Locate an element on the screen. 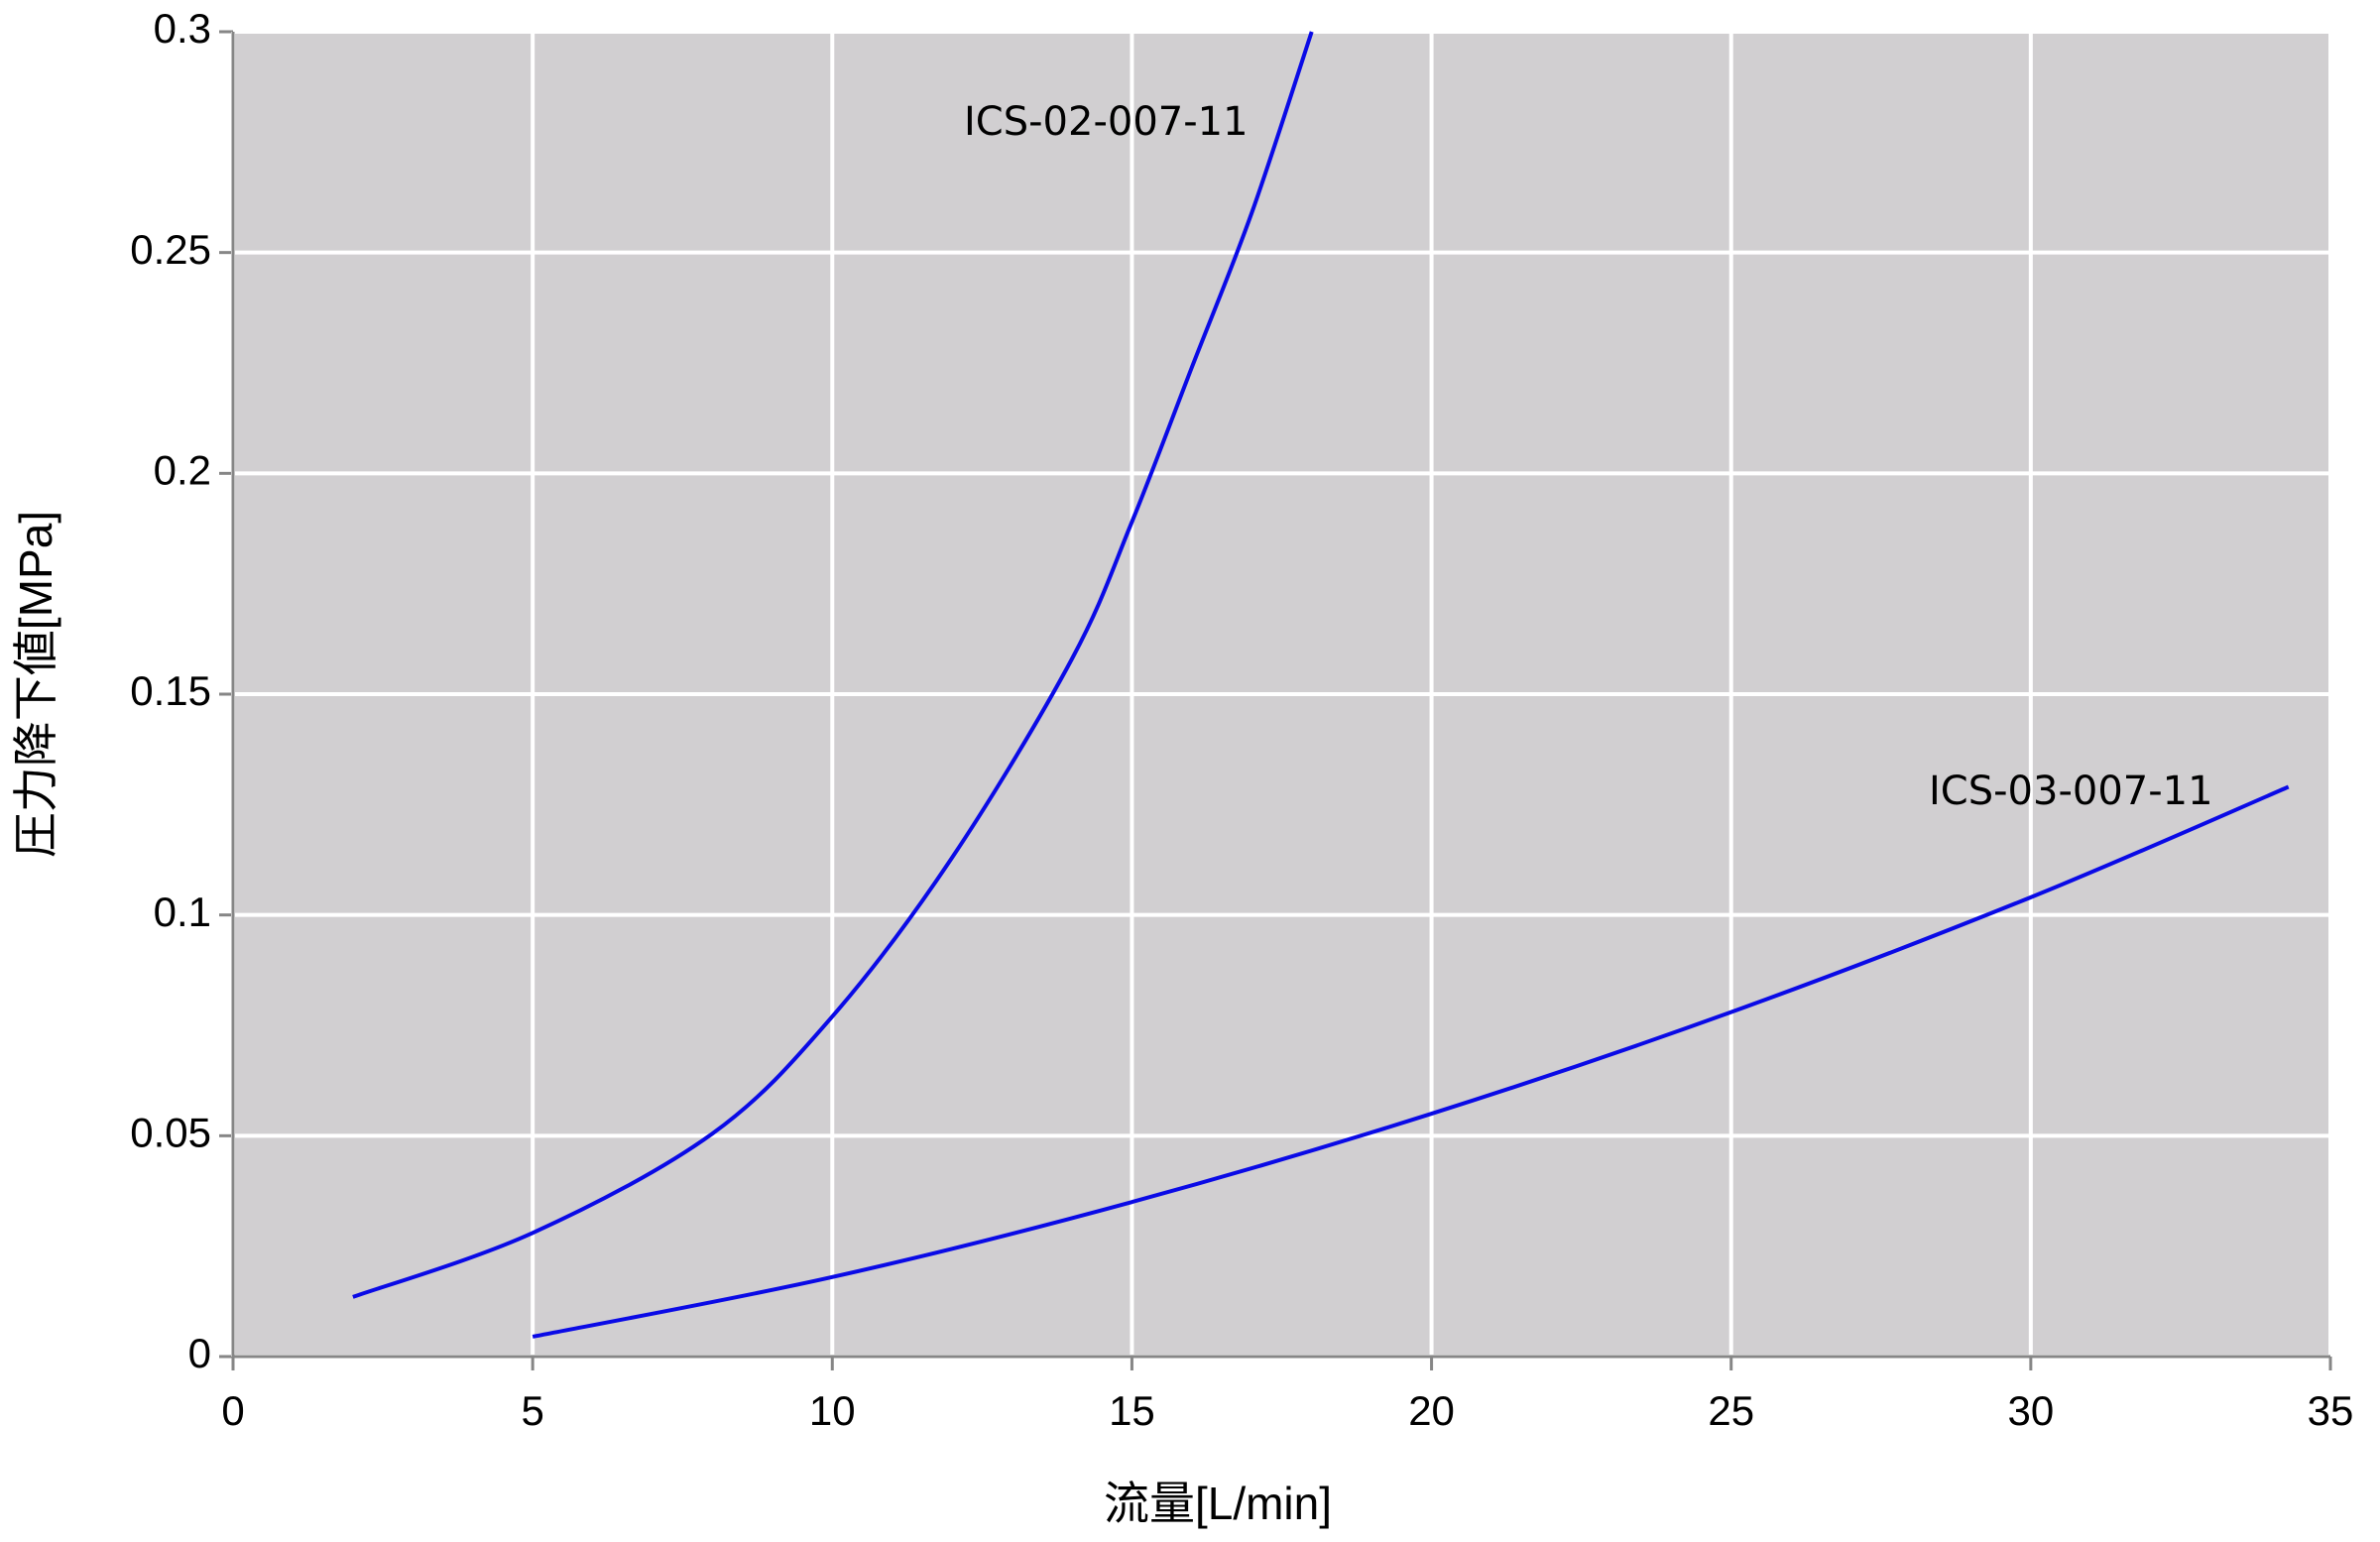 This screenshot has height=1542, width=2380. y-tick-label: 0.25 is located at coordinates (170, 249).